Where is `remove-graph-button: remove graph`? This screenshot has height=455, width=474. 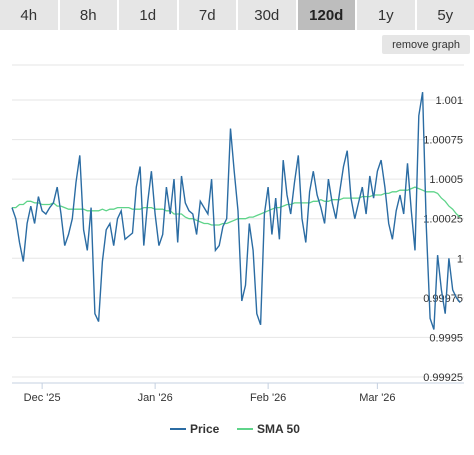 remove-graph-button: remove graph is located at coordinates (426, 44).